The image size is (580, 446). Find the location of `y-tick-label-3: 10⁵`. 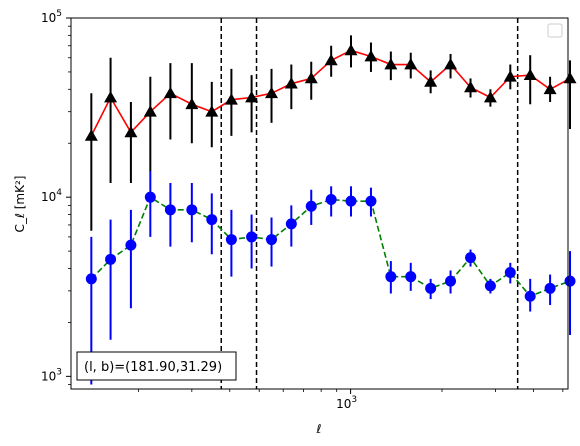

y-tick-label-3: 10⁵ is located at coordinates (51, 17).